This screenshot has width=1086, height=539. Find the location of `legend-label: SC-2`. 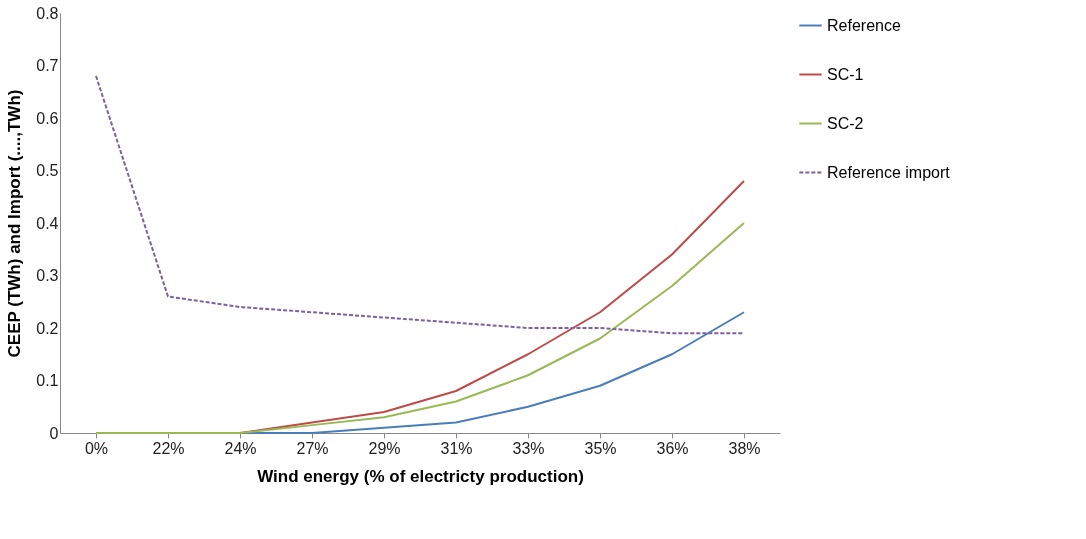

legend-label: SC-2 is located at coordinates (845, 123).